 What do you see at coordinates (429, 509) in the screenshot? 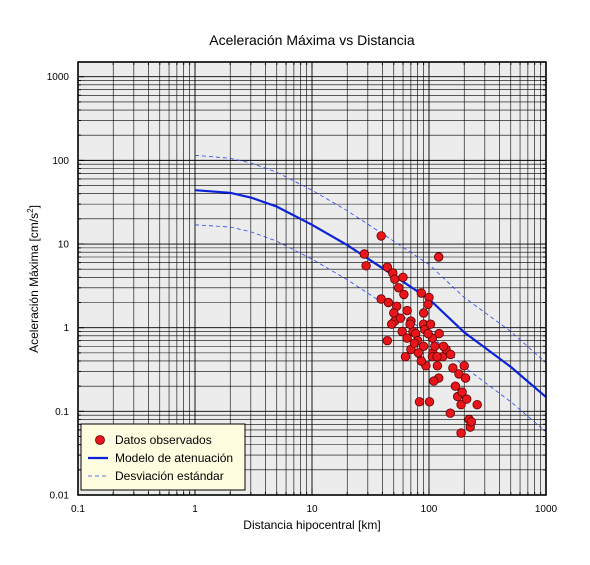
I see `x-tick-label: 100` at bounding box center [429, 509].